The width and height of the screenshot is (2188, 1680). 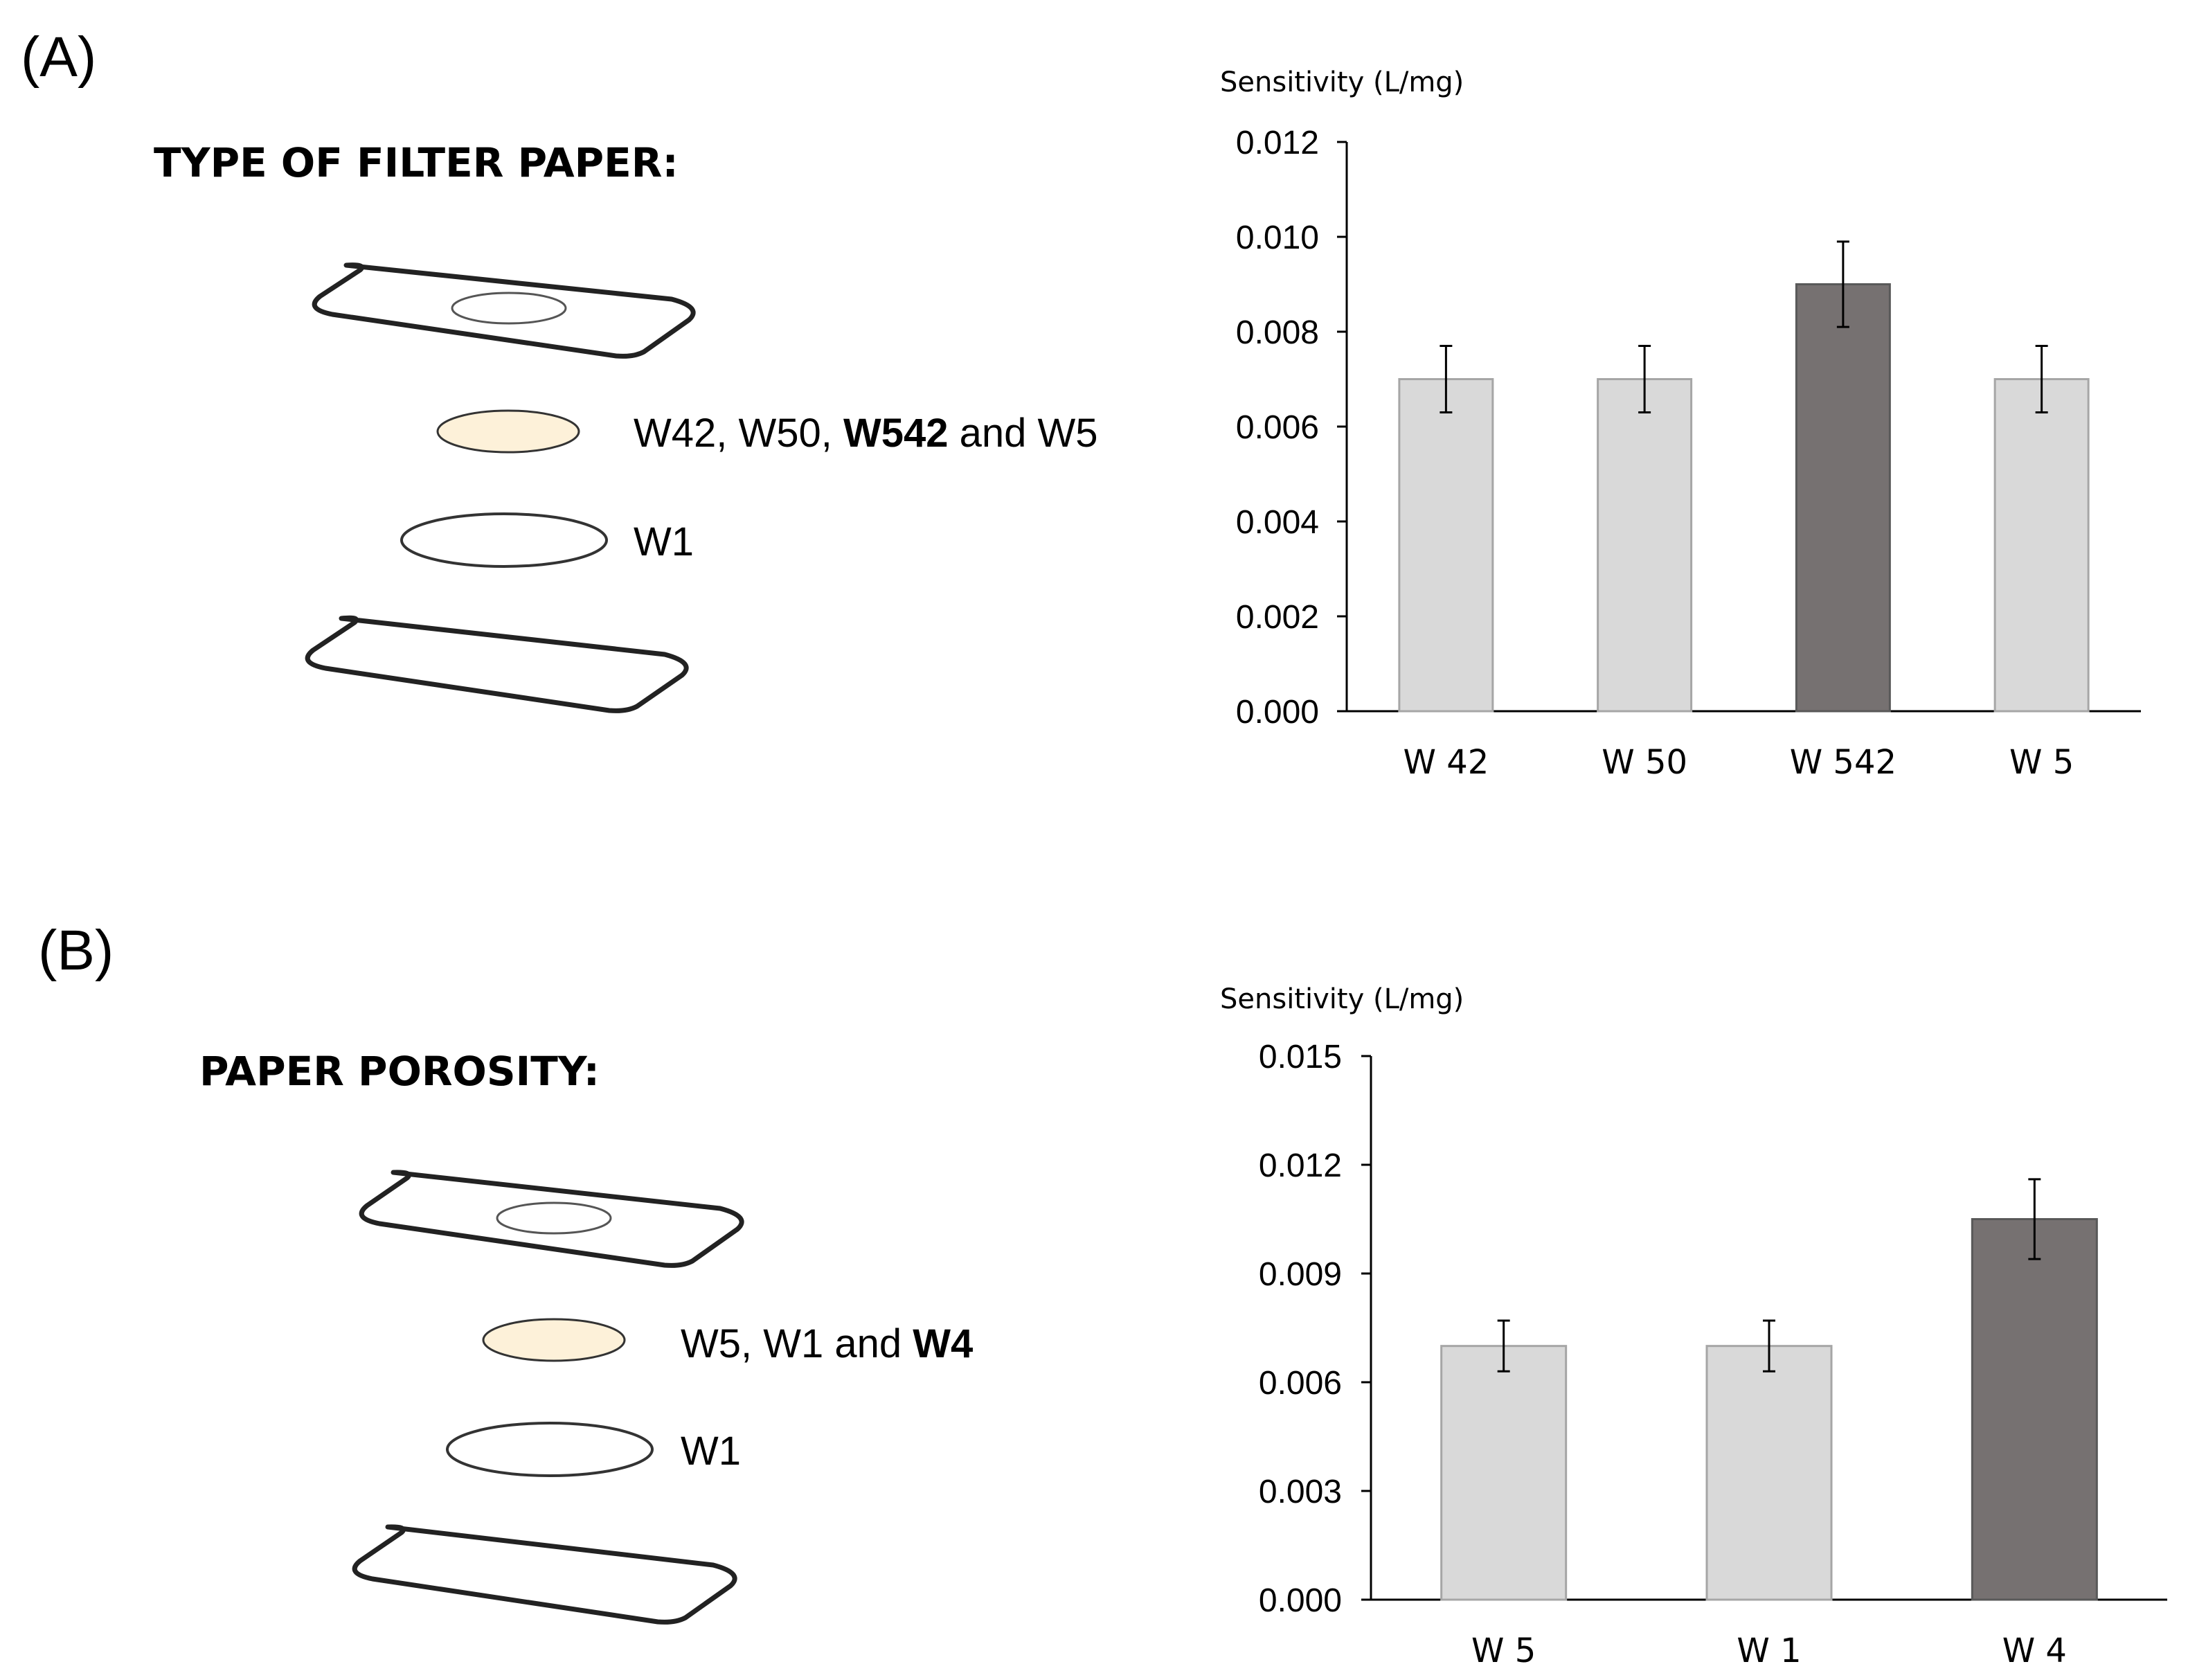 I want to click on panel-a-label: (A), so click(x=59, y=57).